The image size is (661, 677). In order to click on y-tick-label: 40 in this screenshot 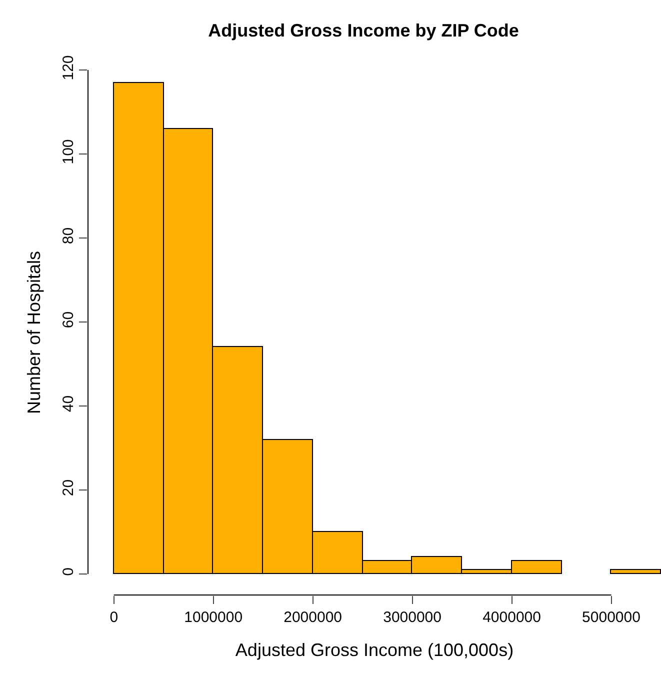, I will do `click(68, 403)`.